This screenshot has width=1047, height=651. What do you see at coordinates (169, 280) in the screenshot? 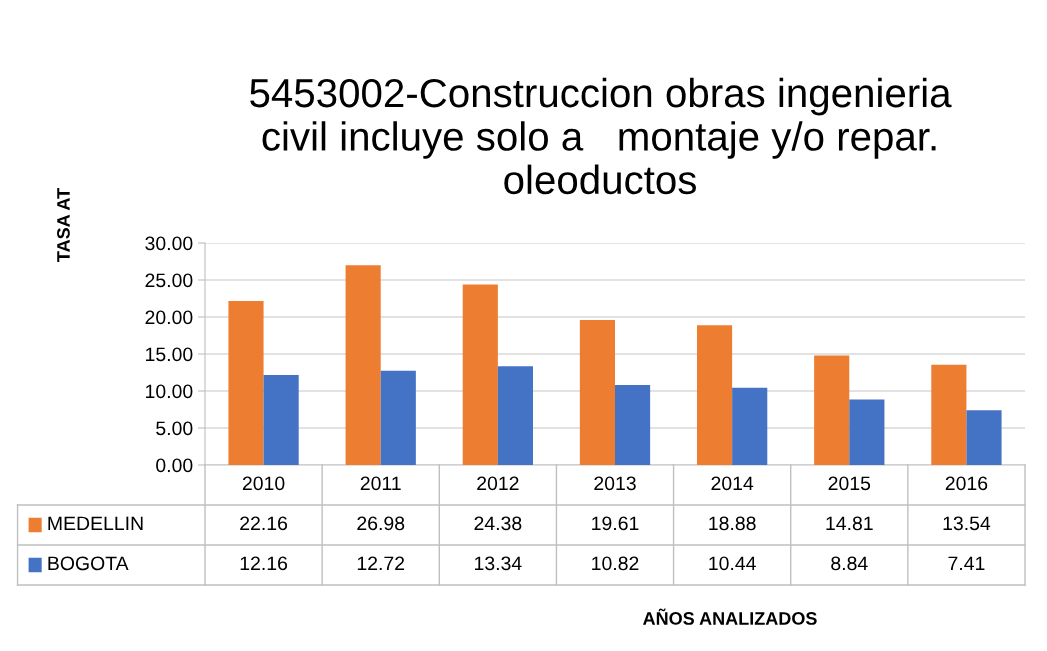
I see `y-tick-label: 25.00` at bounding box center [169, 280].